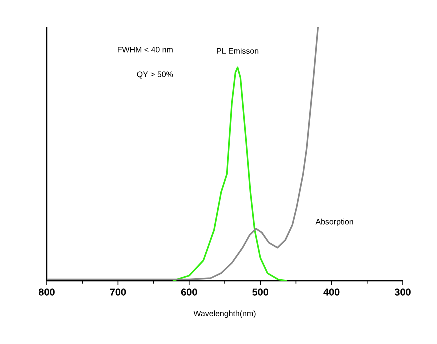 This screenshot has height=344, width=437. What do you see at coordinates (47, 292) in the screenshot?
I see `x-tick-label: 800` at bounding box center [47, 292].